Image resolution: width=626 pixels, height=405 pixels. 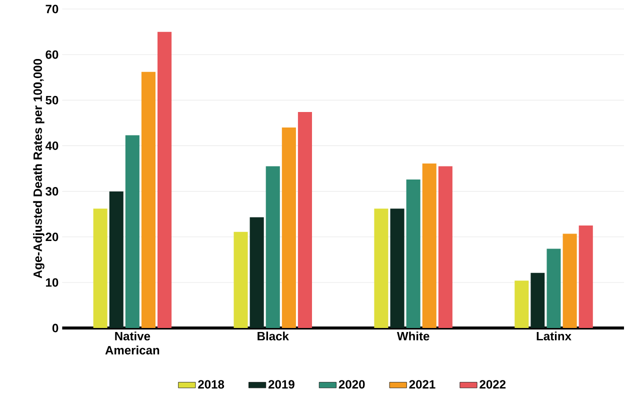 What do you see at coordinates (52, 100) in the screenshot?
I see `y-tick-label: 50` at bounding box center [52, 100].